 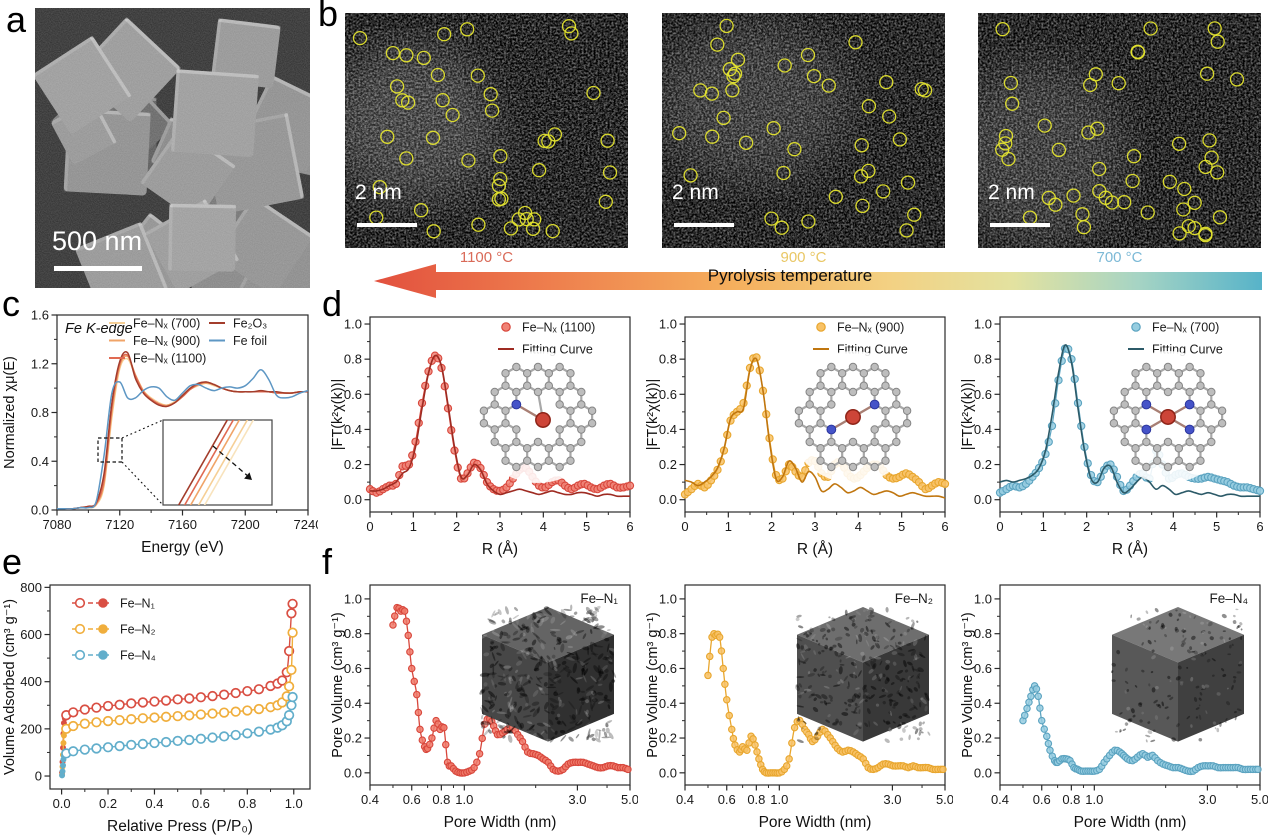 What do you see at coordinates (245, 524) in the screenshot?
I see `svg-text: 7200` at bounding box center [245, 524].